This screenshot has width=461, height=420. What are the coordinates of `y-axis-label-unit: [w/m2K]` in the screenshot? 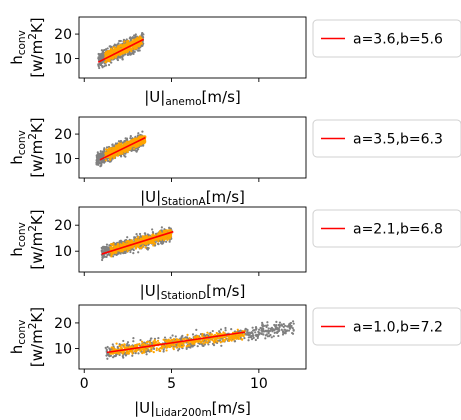 It's located at (36, 47).